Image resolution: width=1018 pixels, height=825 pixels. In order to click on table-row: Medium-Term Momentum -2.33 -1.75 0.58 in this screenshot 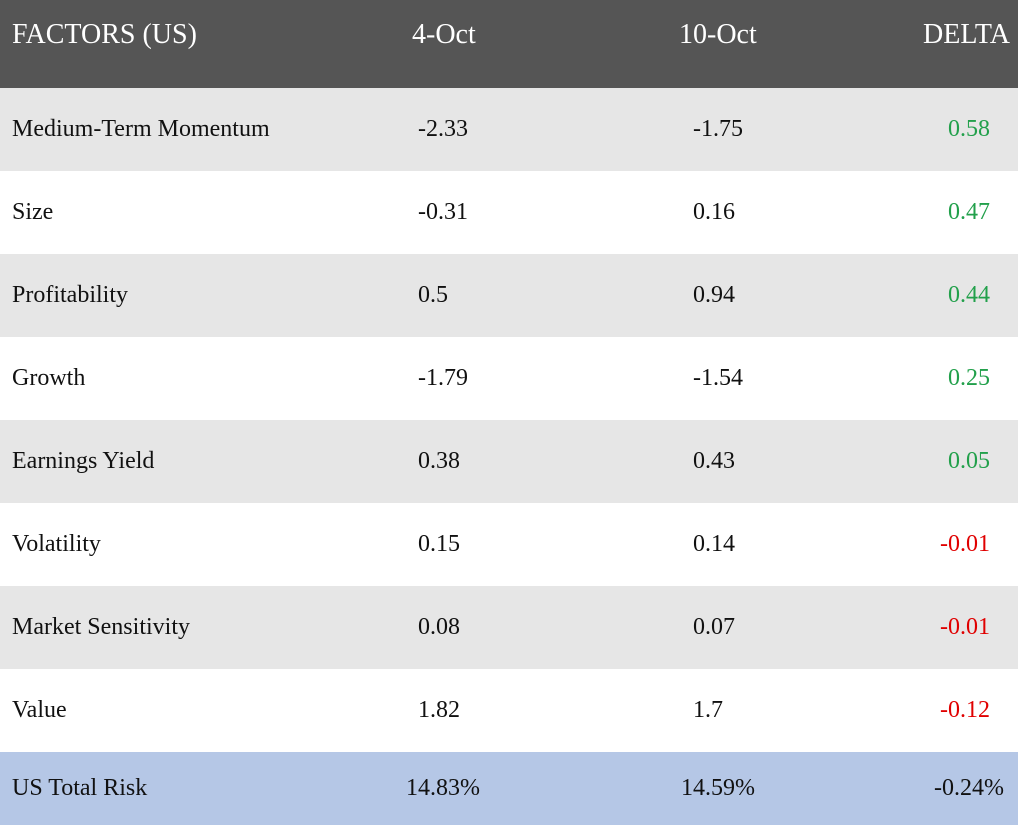, I will do `click(509, 129)`.